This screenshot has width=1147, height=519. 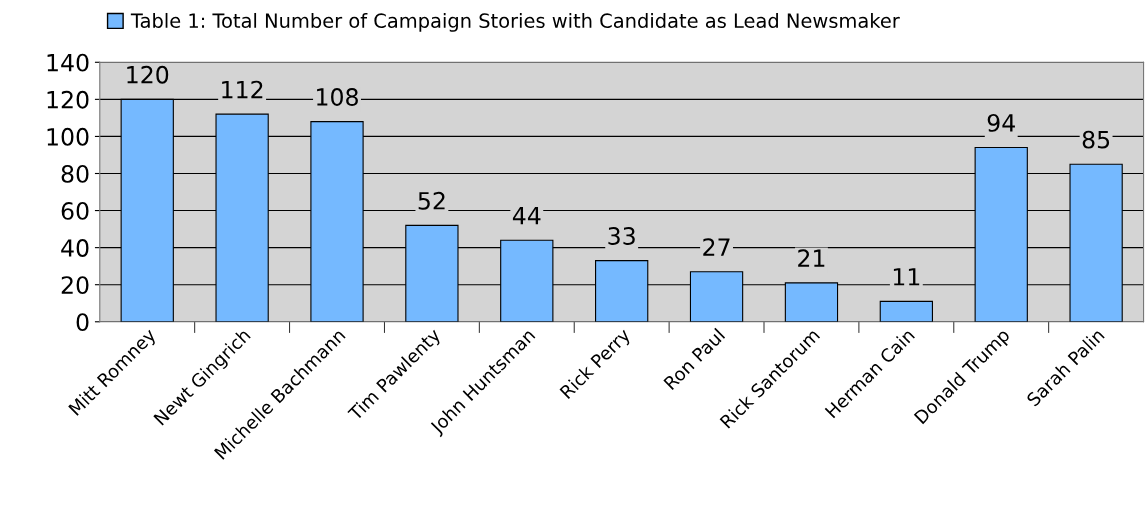 What do you see at coordinates (716, 247) in the screenshot?
I see `data-label: 27` at bounding box center [716, 247].